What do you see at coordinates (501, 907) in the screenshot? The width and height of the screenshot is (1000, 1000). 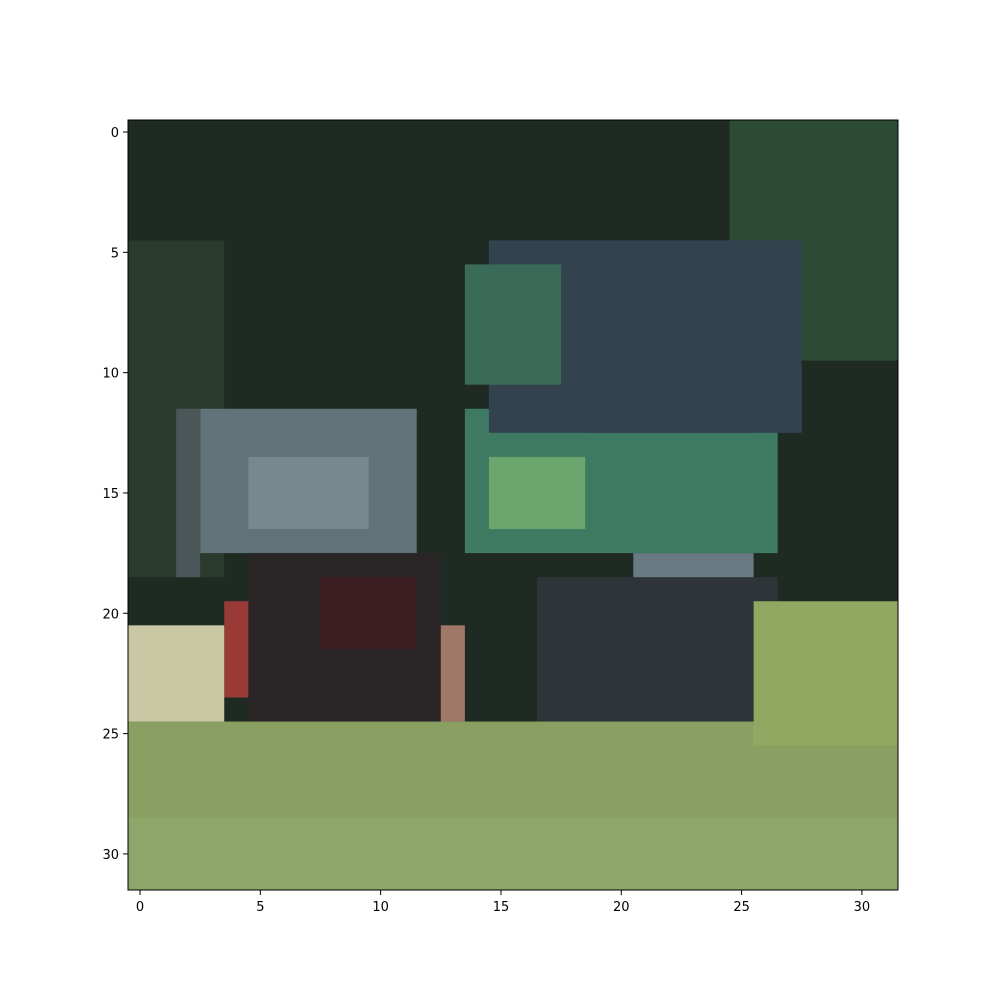 I see `x-tick-label: 15` at bounding box center [501, 907].